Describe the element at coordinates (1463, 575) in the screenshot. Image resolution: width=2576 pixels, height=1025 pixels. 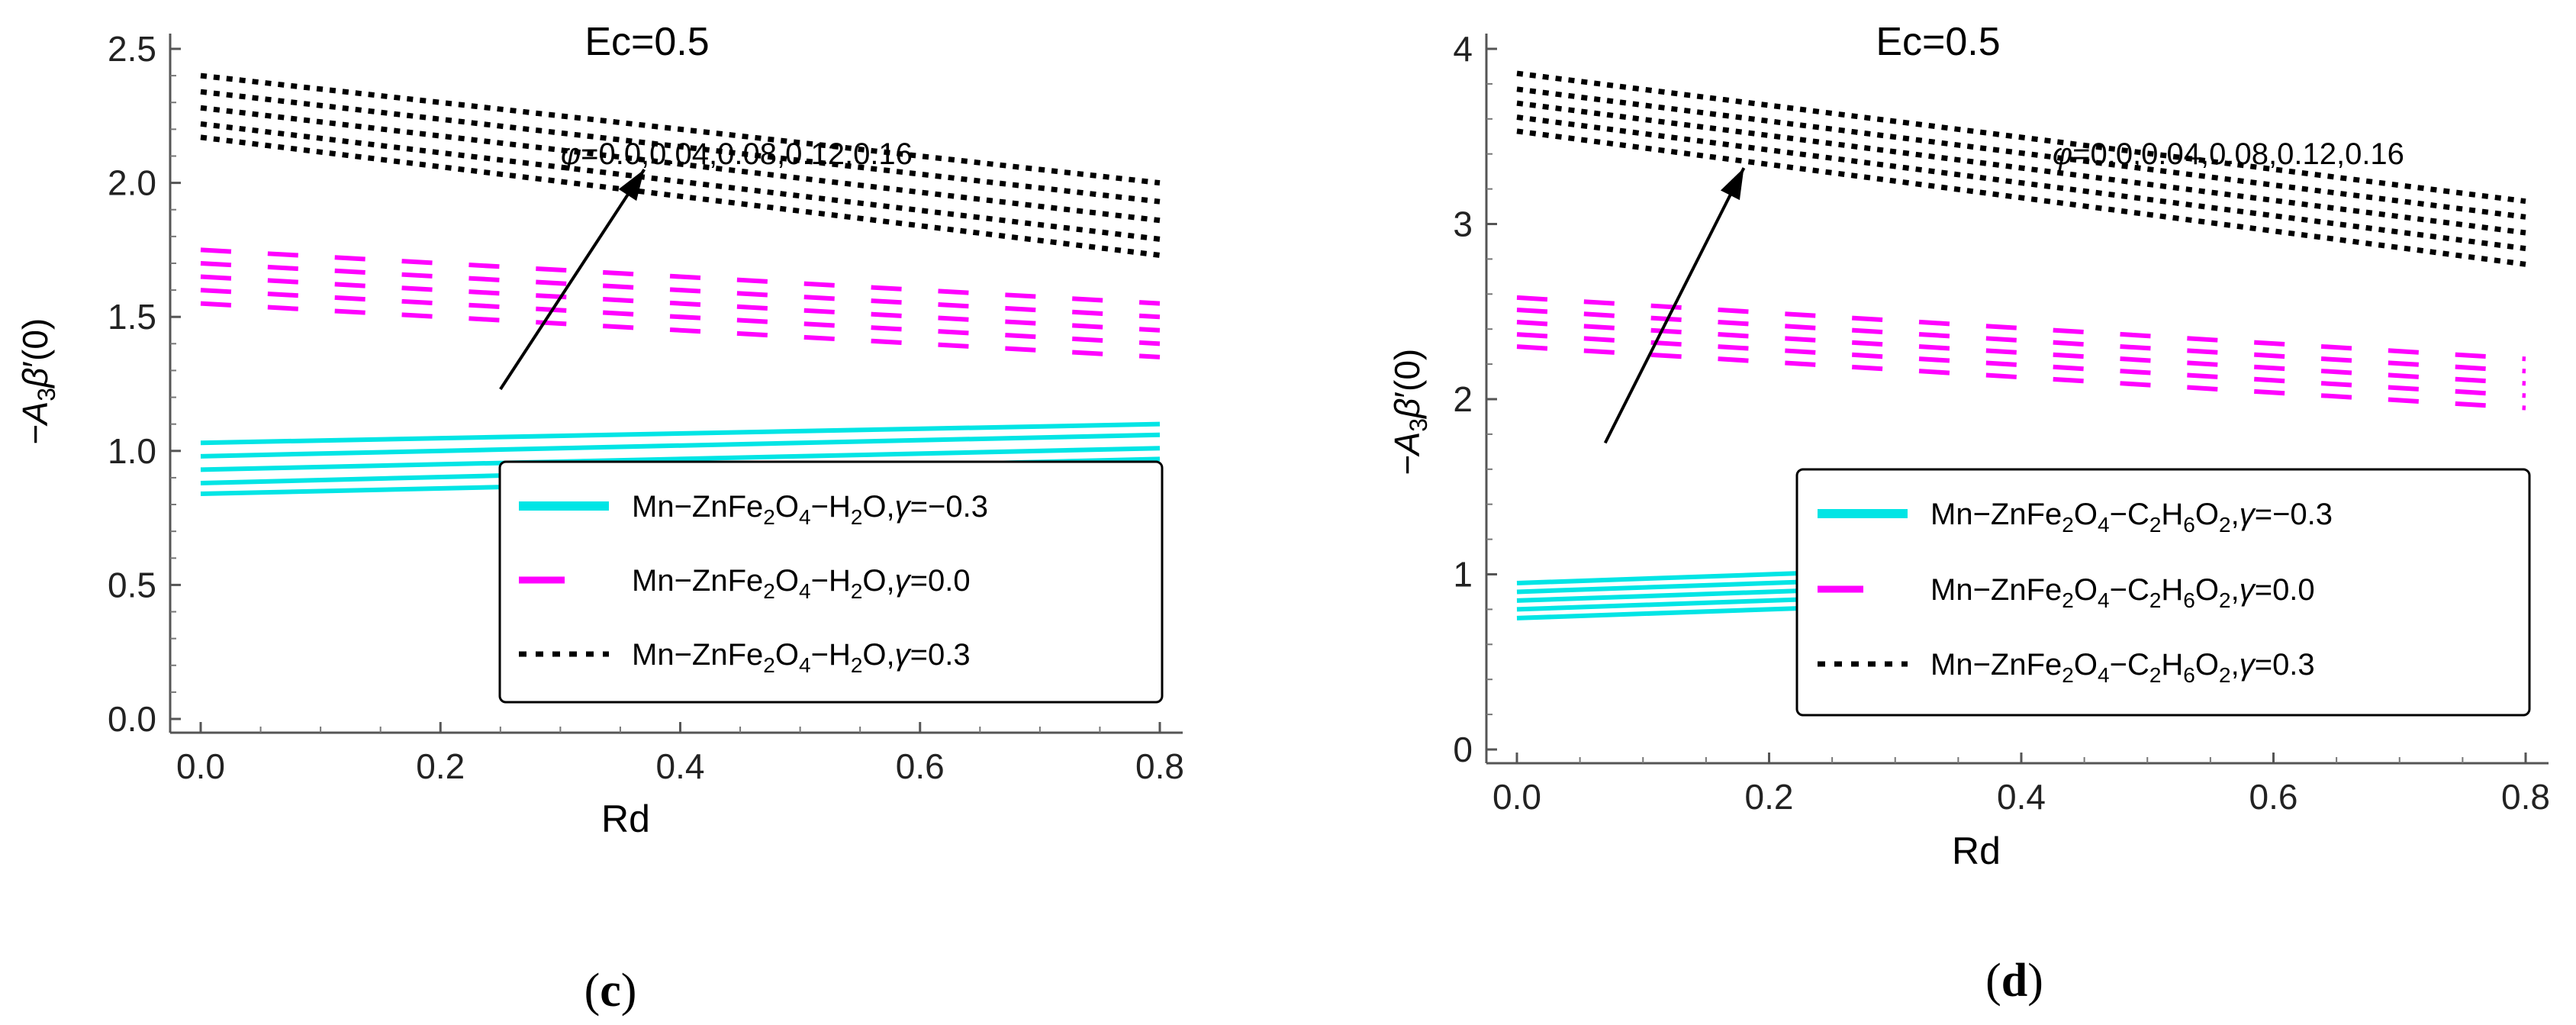
I see `y-tick-label: 1` at that location.